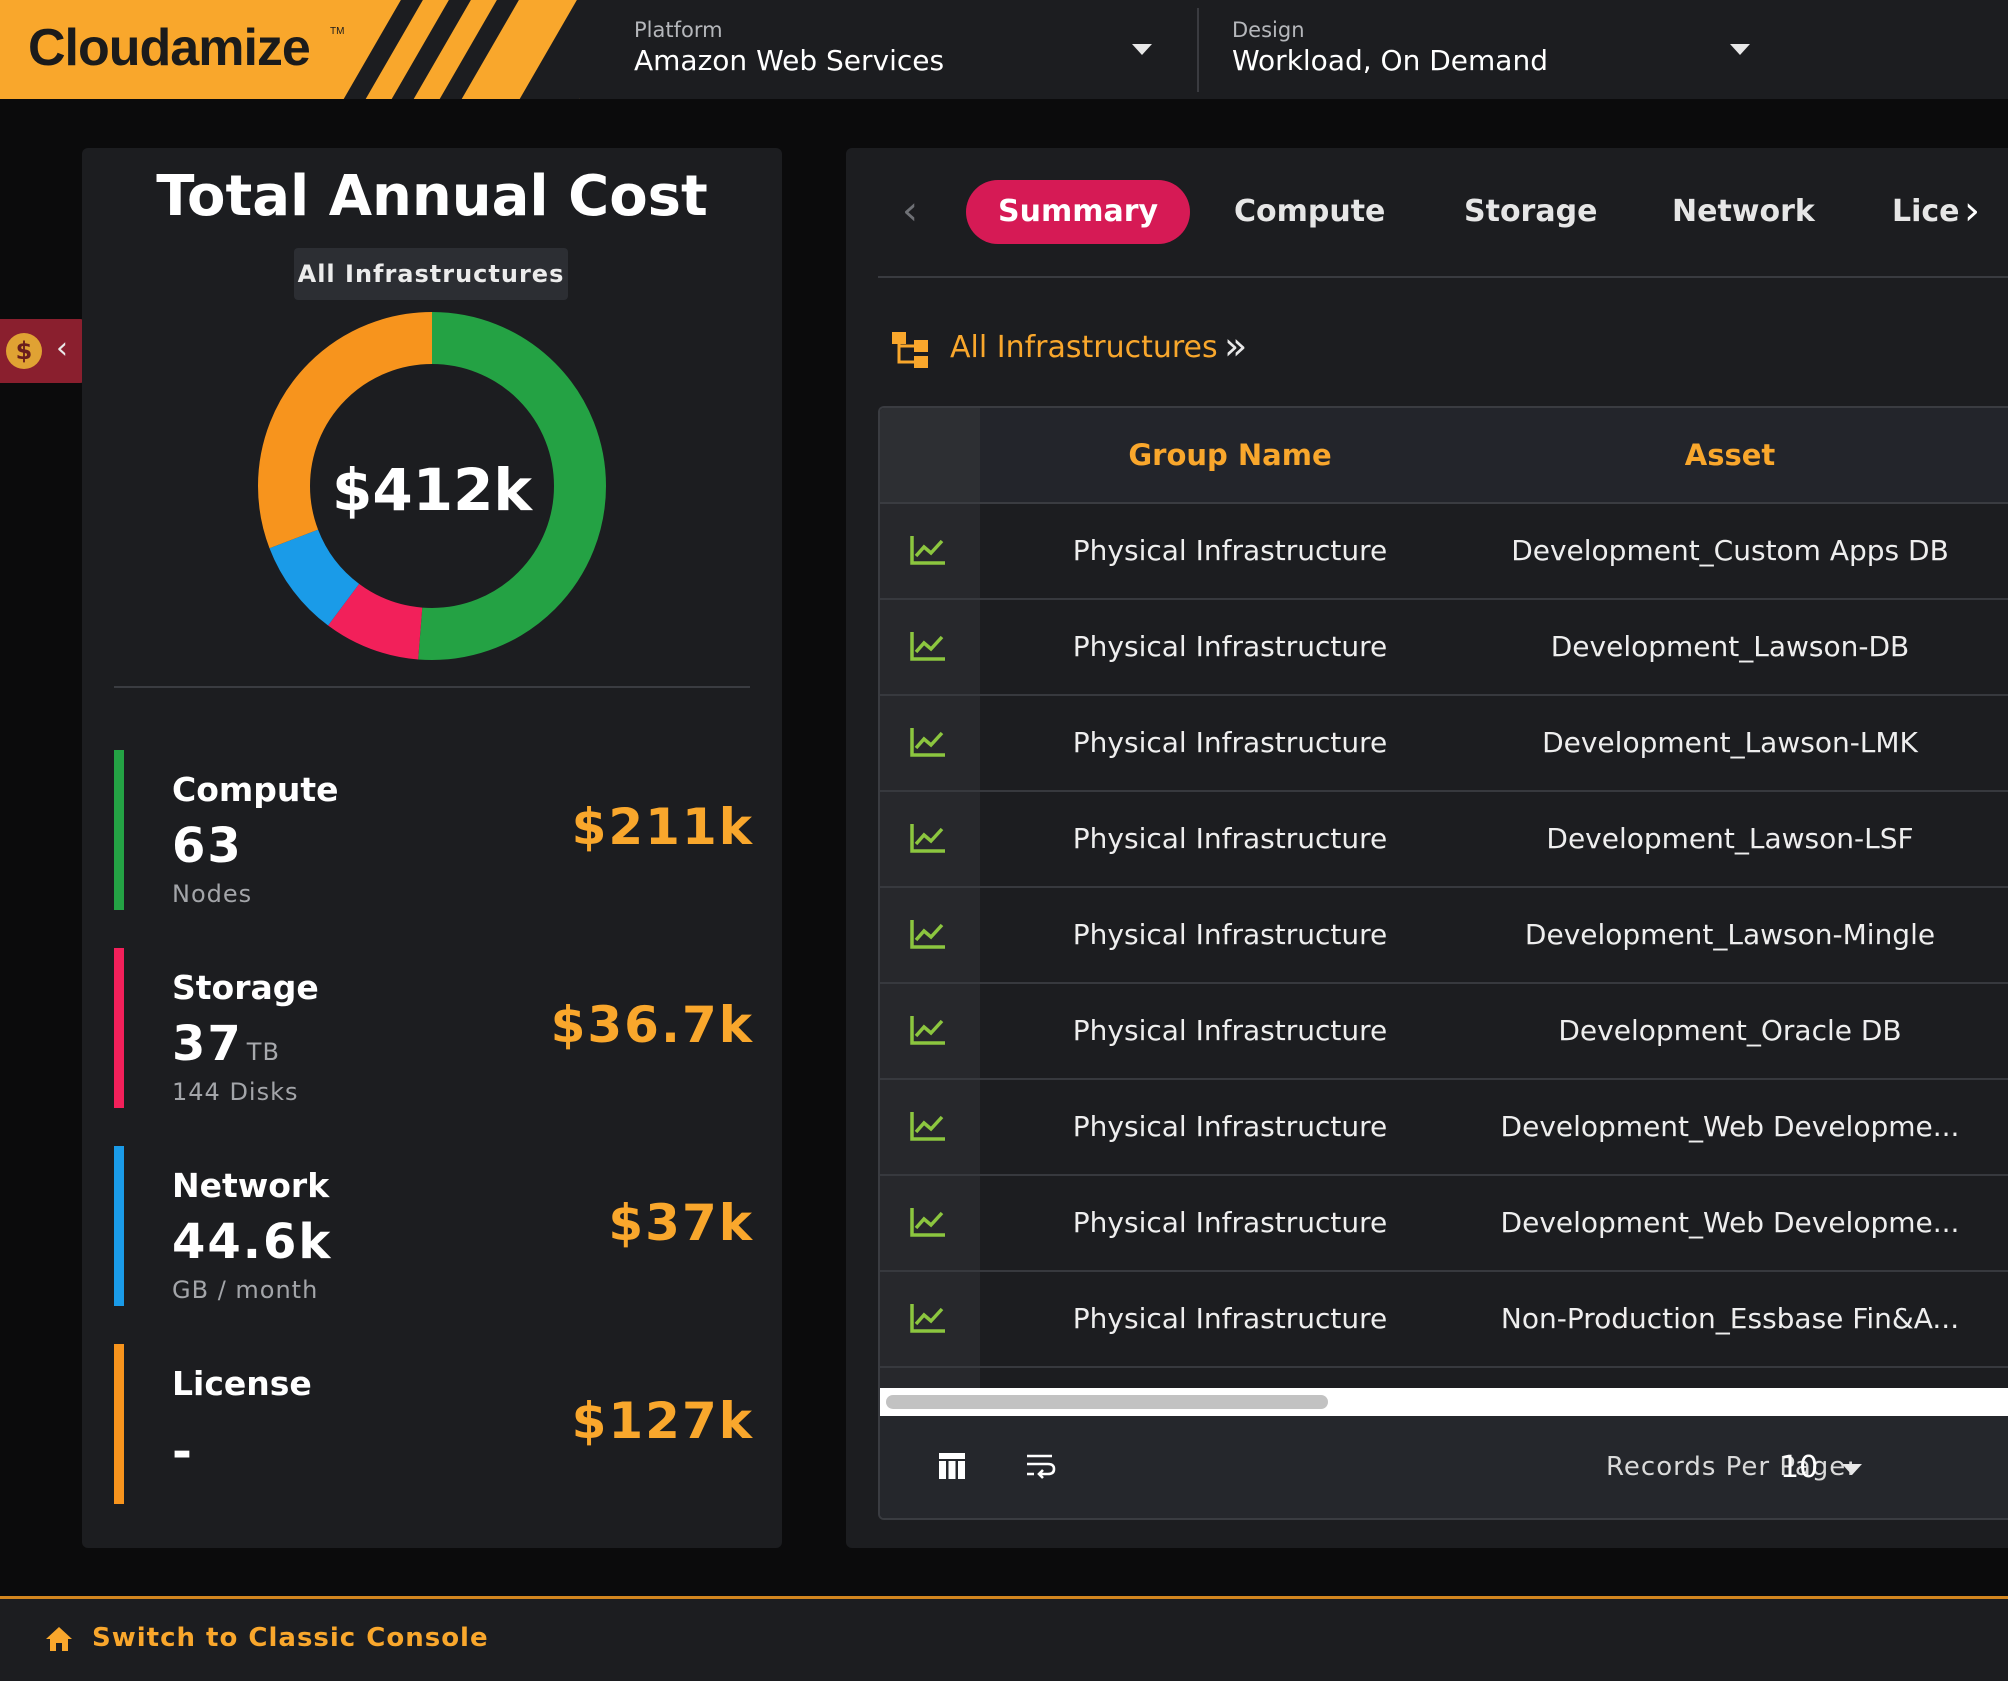  I want to click on category-name: Network, so click(251, 1185).